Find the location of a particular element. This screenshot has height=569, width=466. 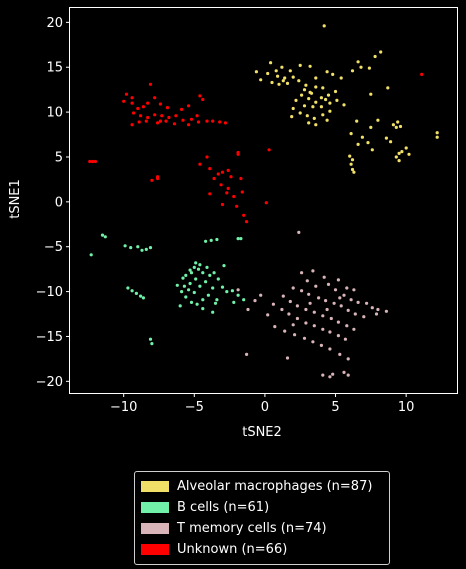

y-axis-ticks: −20 −15 −10 −5 0 5 10 15 20 is located at coordinates (53, 203).